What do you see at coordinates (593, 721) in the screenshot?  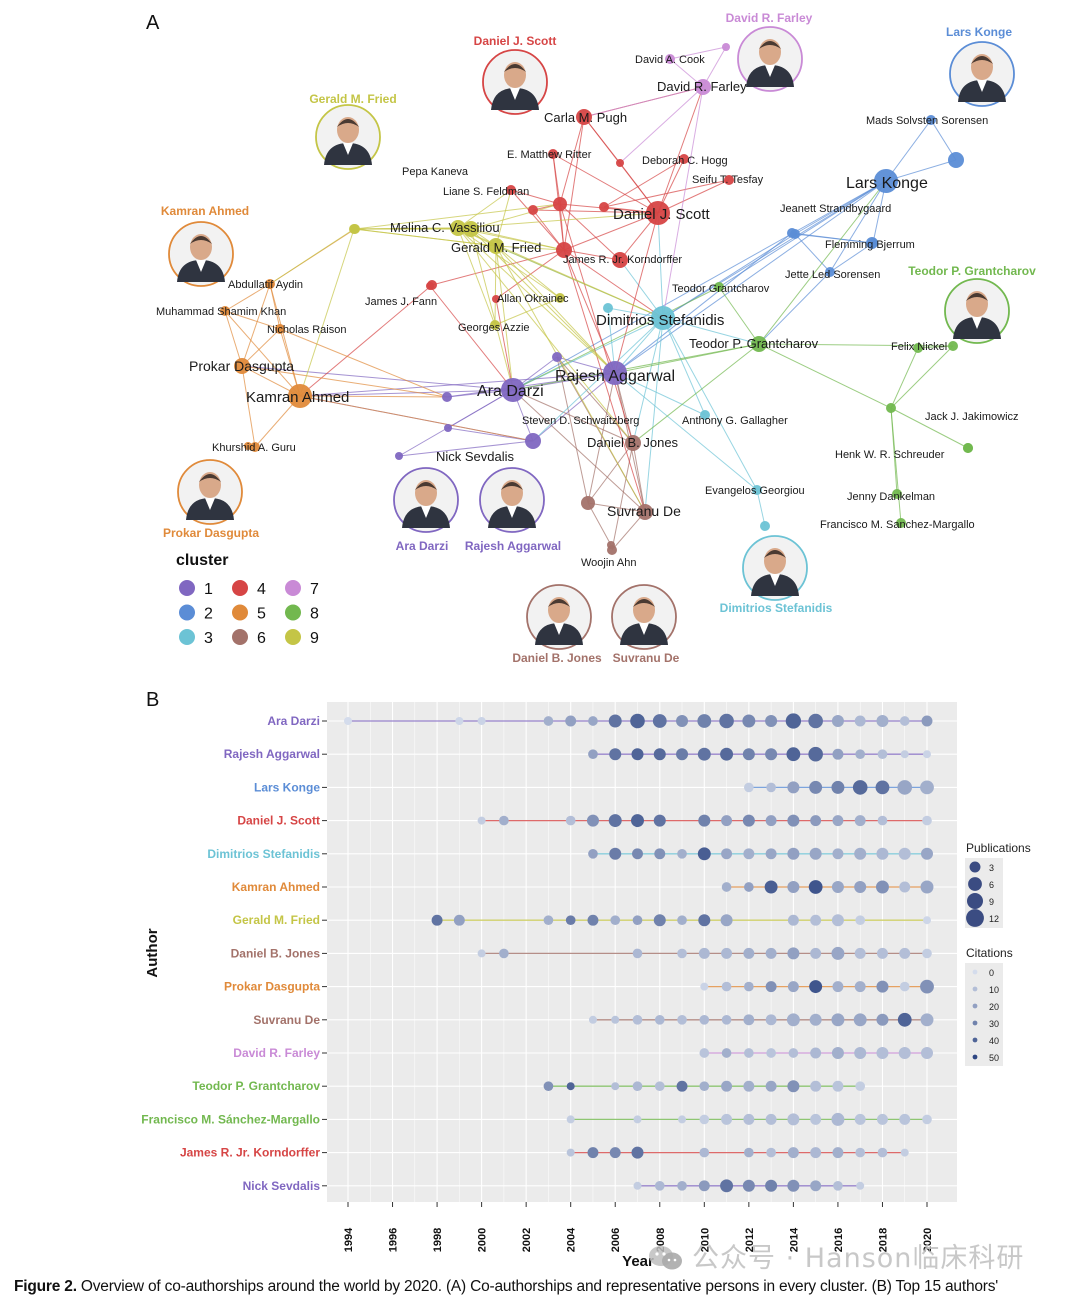 I see `point-ara-darzi-2005` at bounding box center [593, 721].